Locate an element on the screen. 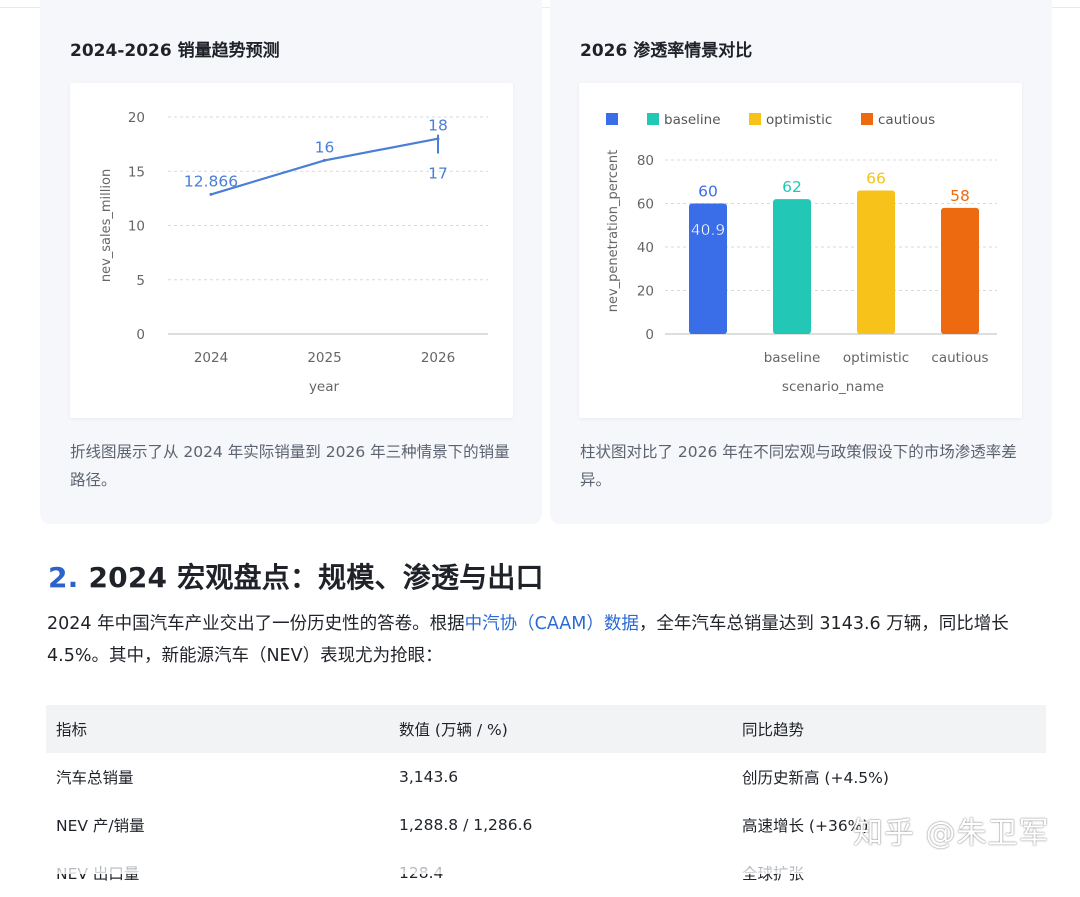  table-cell: 汽车总销量 is located at coordinates (95, 778).